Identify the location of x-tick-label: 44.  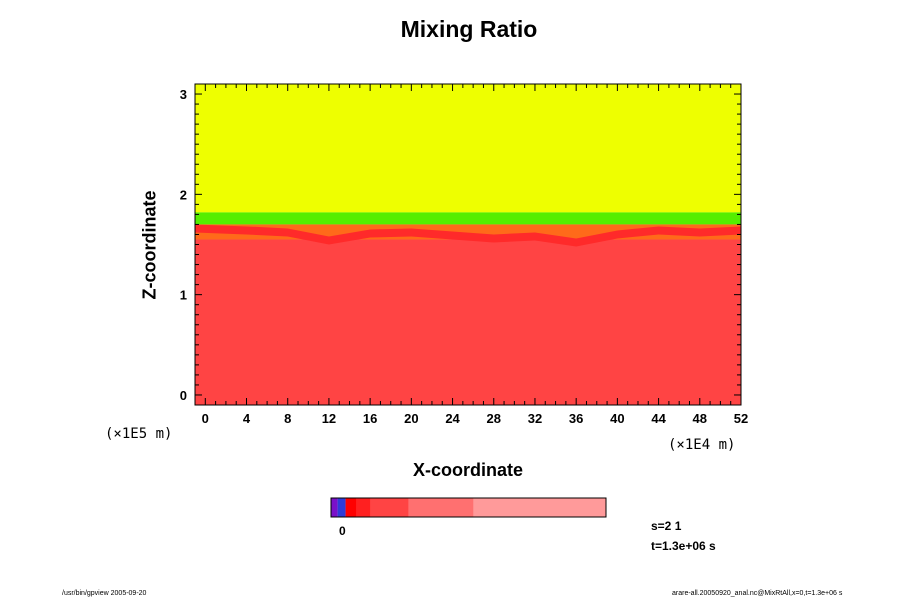
(658, 418).